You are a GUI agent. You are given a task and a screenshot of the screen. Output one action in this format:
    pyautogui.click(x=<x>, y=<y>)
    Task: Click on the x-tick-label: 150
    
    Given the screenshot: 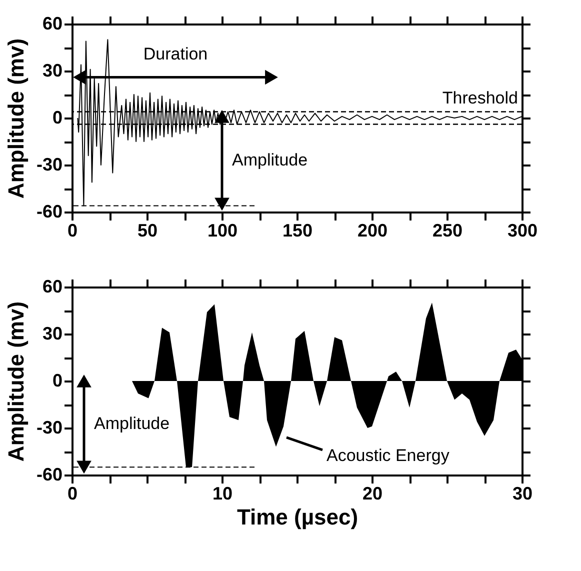 What is the action you would take?
    pyautogui.click(x=297, y=230)
    